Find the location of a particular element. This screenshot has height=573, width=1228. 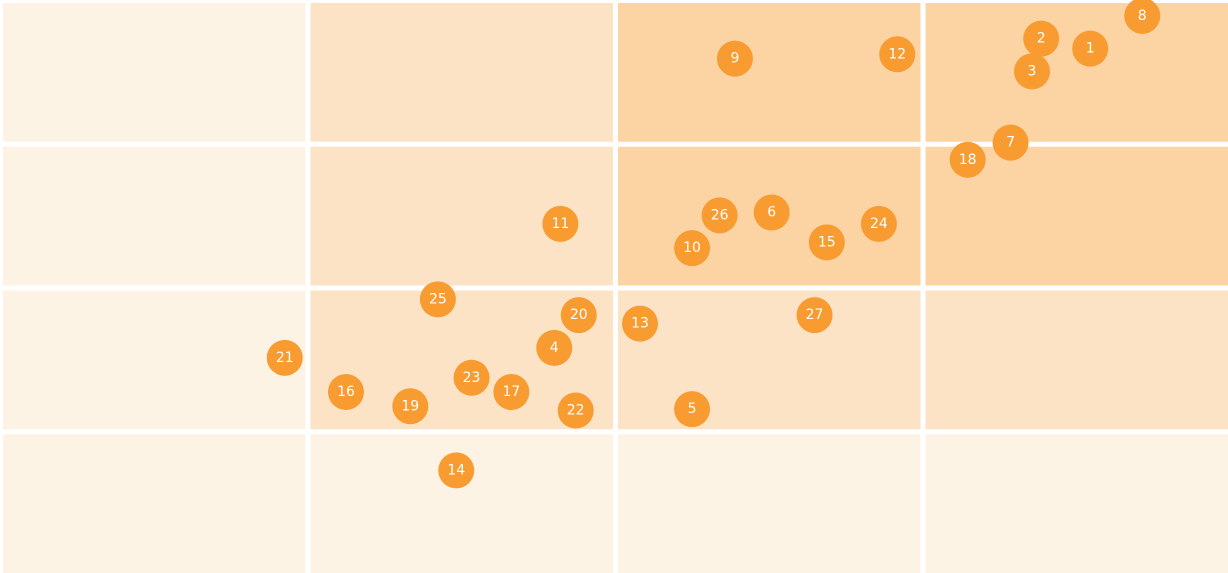

data-point-9: 9 is located at coordinates (734, 58).